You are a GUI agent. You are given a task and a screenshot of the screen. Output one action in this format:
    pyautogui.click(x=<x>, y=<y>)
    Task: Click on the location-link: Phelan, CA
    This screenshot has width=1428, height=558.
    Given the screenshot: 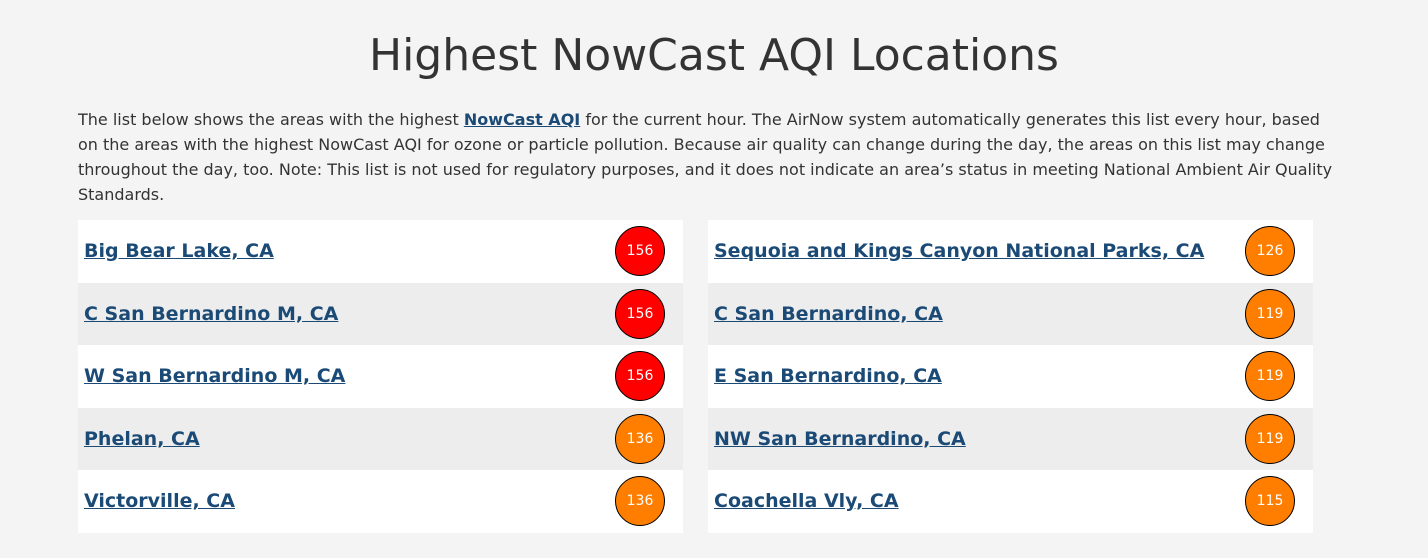 What is the action you would take?
    pyautogui.click(x=142, y=438)
    